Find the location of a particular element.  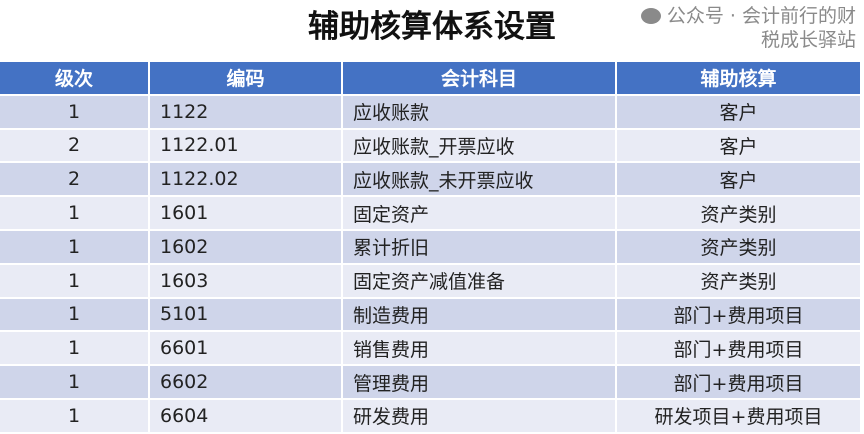

page-title: 辅助核算体系设置 is located at coordinates (432, 27).